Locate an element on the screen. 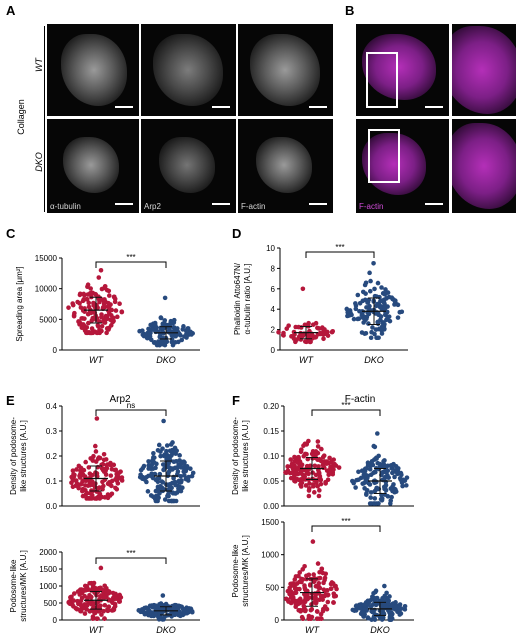  significance-bracket is located at coordinates (340, 254).